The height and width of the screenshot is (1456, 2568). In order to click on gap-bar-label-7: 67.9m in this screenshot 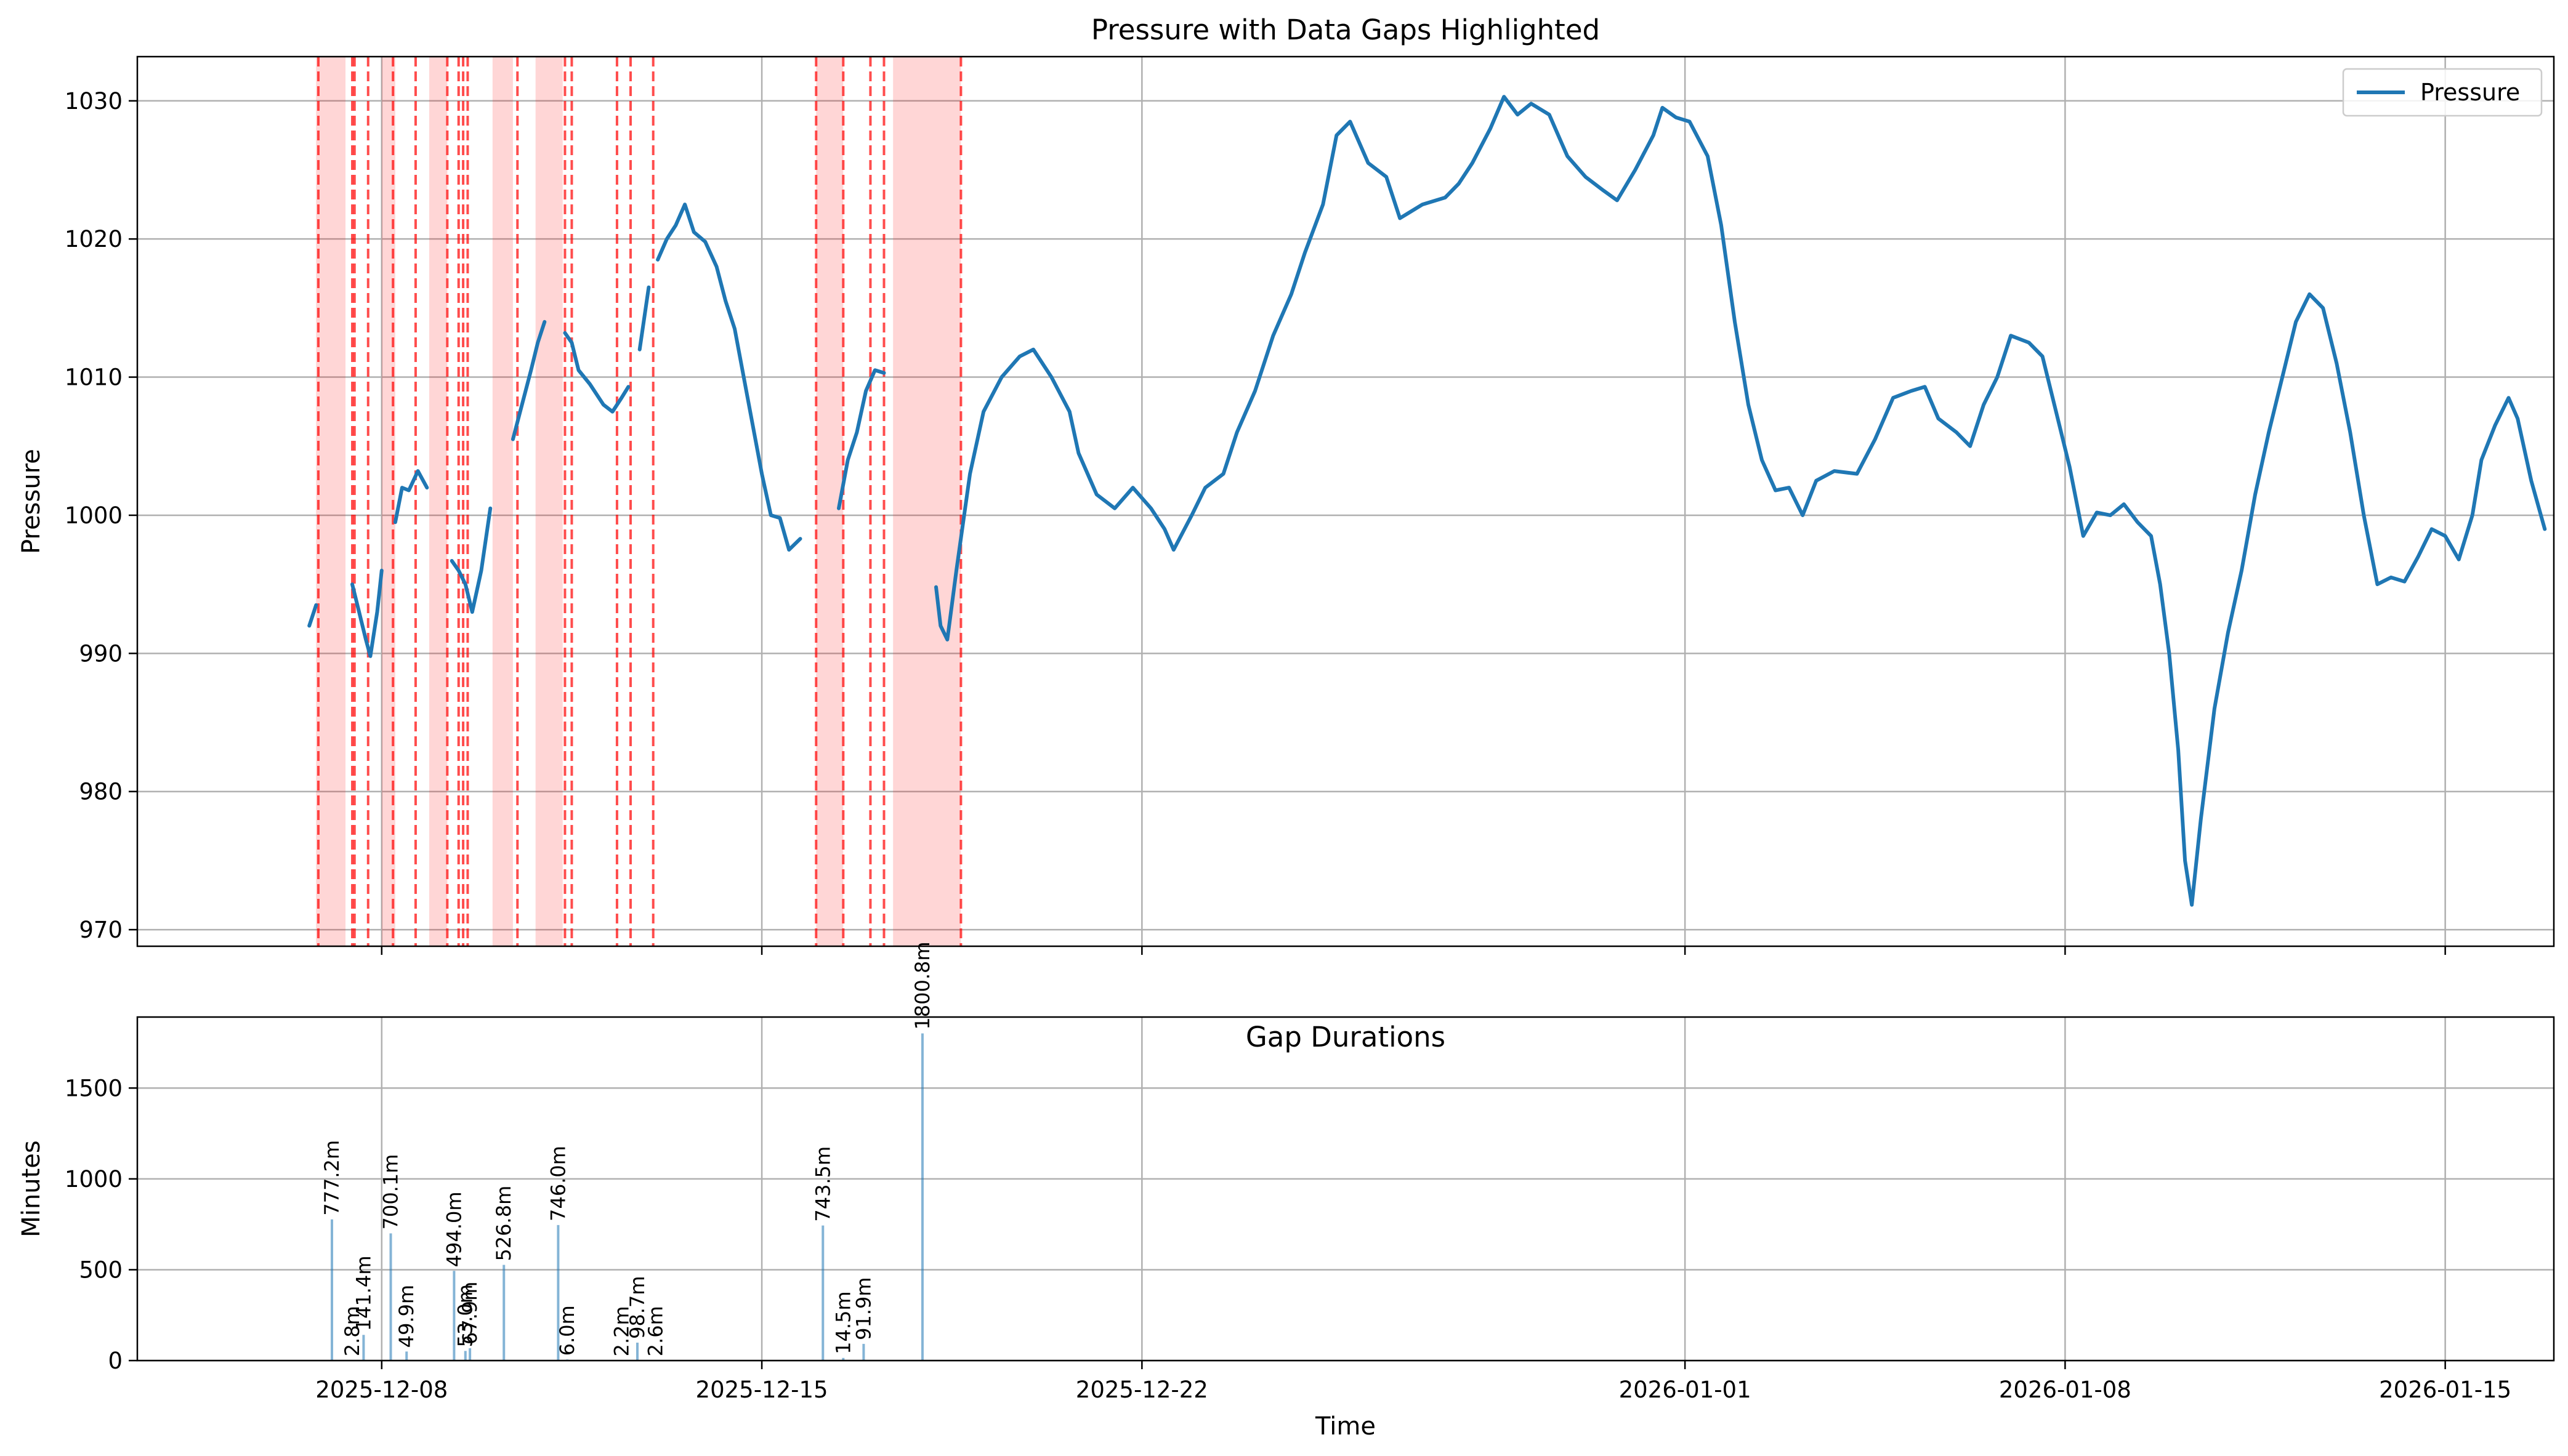, I will do `click(470, 1313)`.